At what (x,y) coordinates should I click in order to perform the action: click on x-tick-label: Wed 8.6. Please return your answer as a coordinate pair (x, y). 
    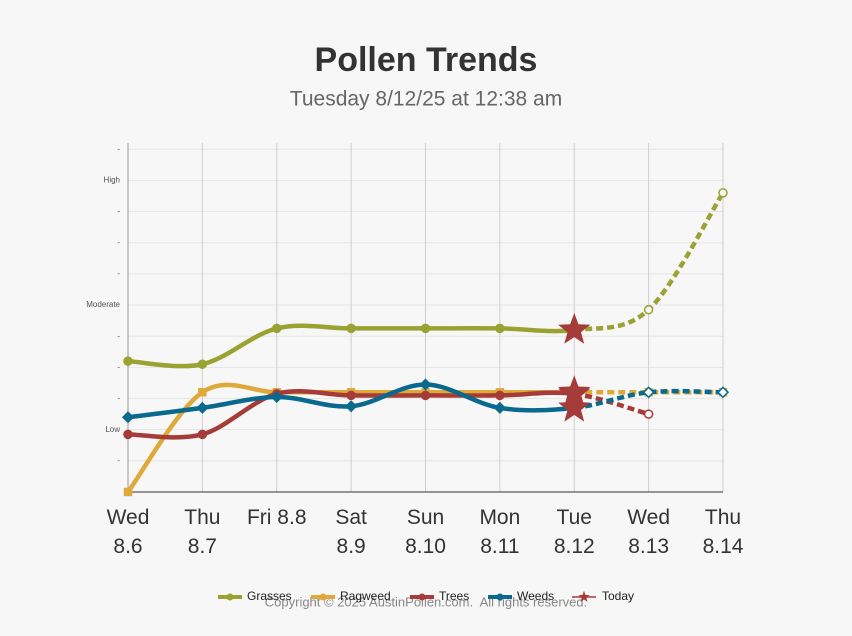
    Looking at the image, I should click on (128, 532).